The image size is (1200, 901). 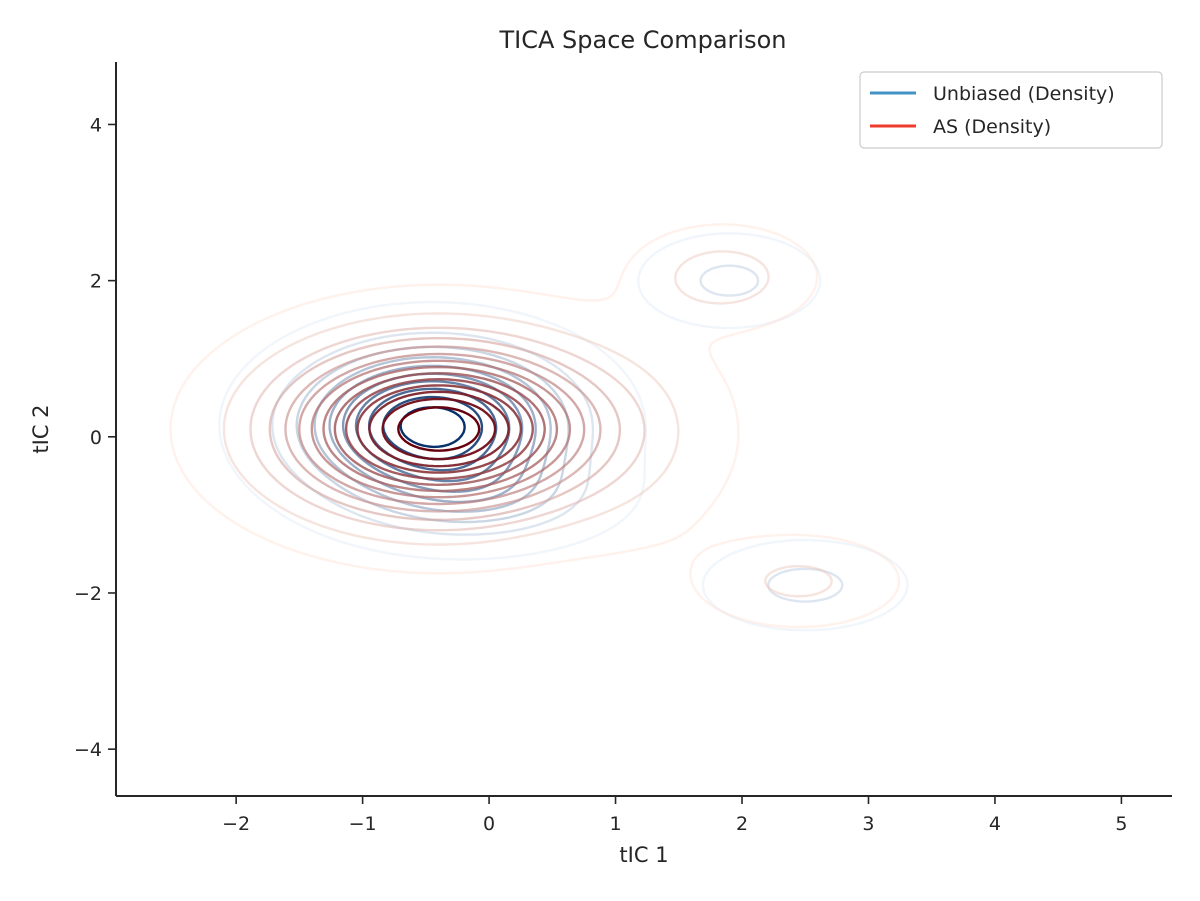 I want to click on y-tick-label: −4, so click(x=88, y=750).